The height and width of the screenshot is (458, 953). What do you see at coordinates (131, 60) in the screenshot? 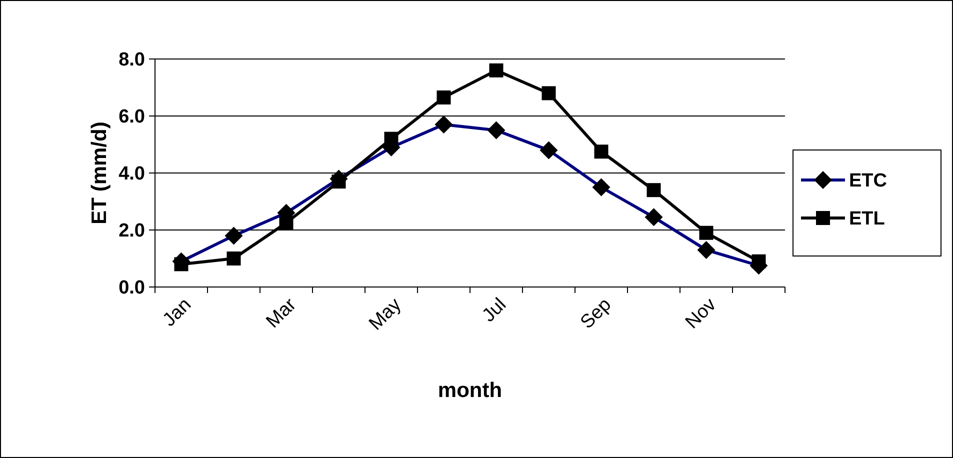
I see `y-tick-label: 8.0` at bounding box center [131, 60].